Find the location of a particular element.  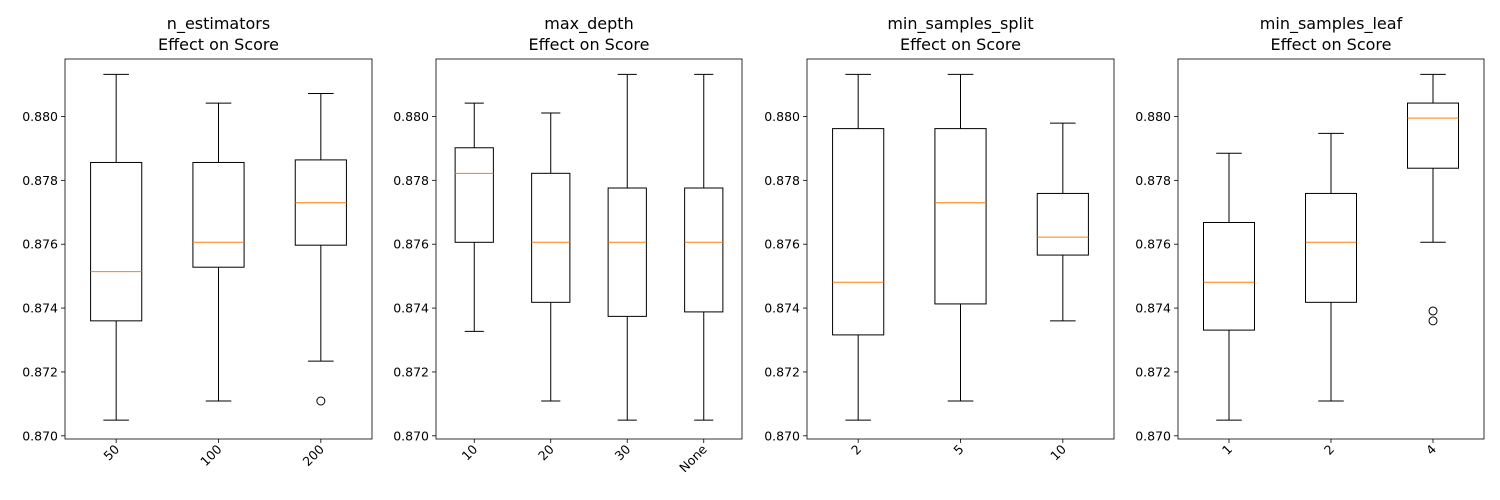

box-None is located at coordinates (704, 247).